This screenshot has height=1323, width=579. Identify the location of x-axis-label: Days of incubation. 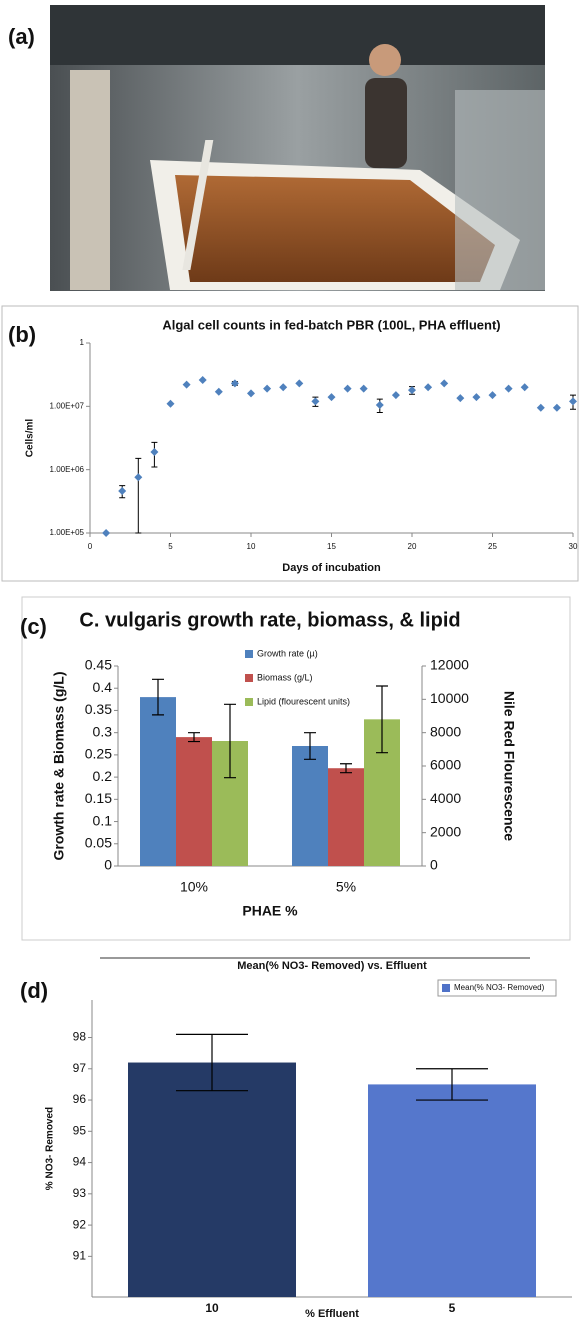
(331, 568).